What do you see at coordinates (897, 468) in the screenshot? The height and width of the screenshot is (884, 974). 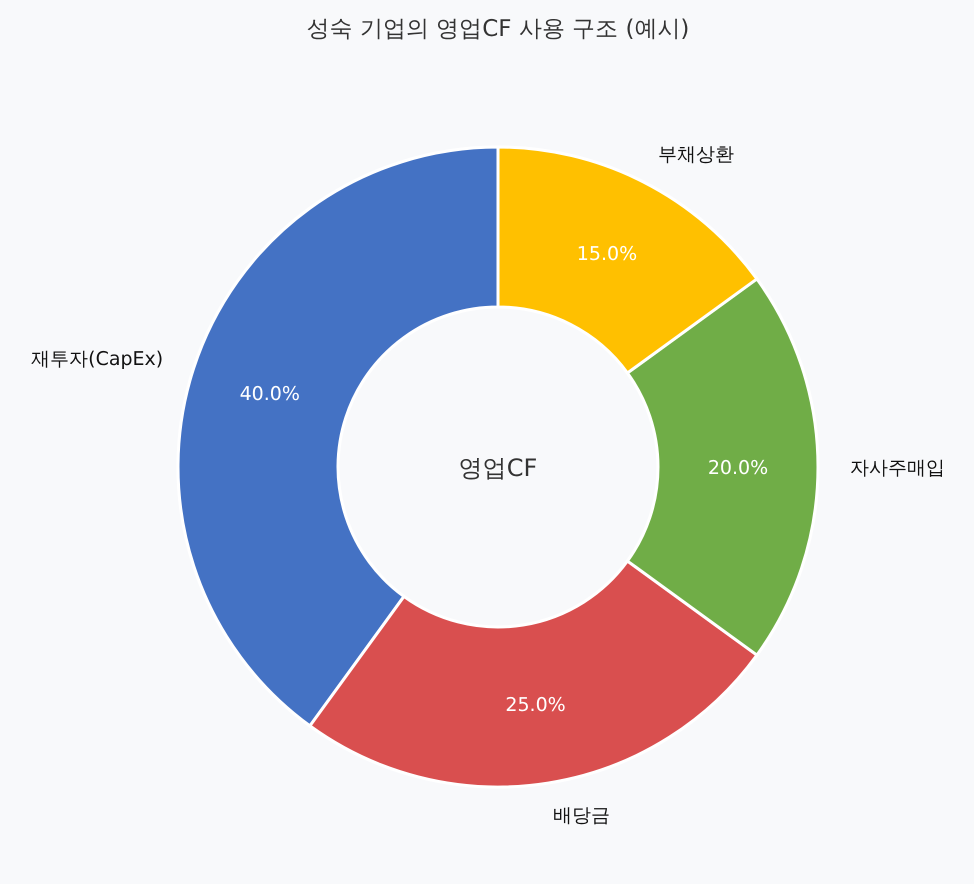 I see `slice-label: 자사주매입` at bounding box center [897, 468].